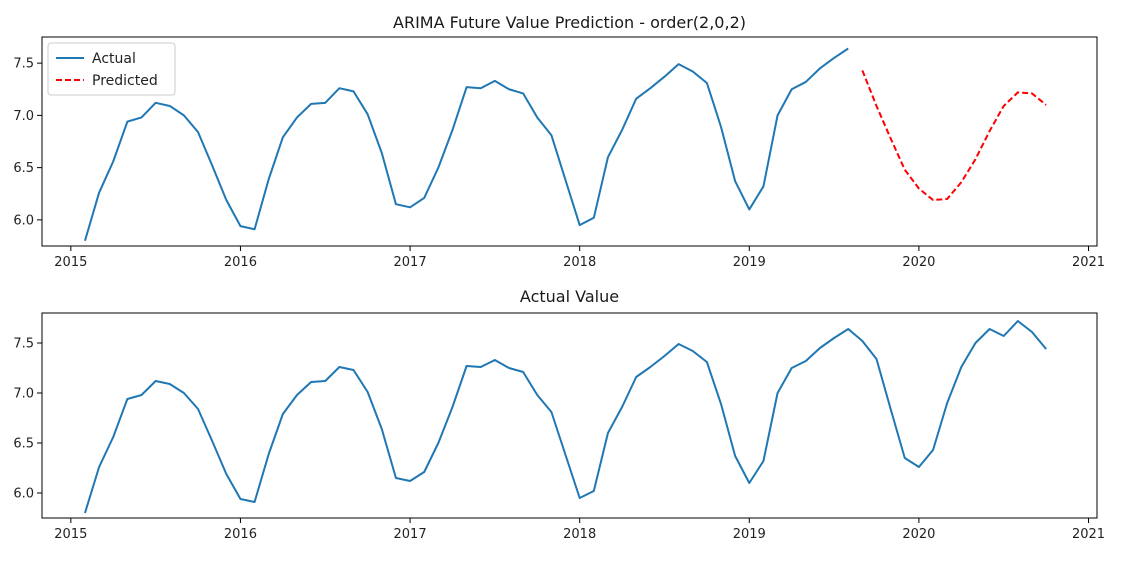 Image resolution: width=1131 pixels, height=567 pixels. Describe the element at coordinates (114, 59) in the screenshot. I see `legend-label-actual: Actual` at that location.